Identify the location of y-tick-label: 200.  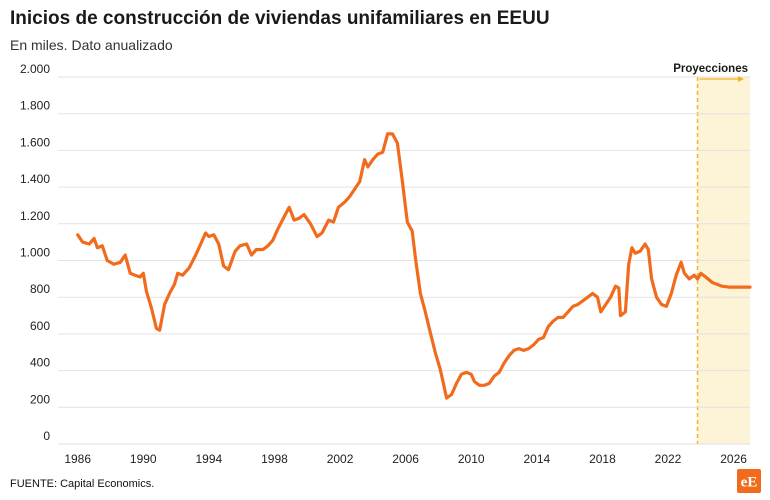
(40, 399).